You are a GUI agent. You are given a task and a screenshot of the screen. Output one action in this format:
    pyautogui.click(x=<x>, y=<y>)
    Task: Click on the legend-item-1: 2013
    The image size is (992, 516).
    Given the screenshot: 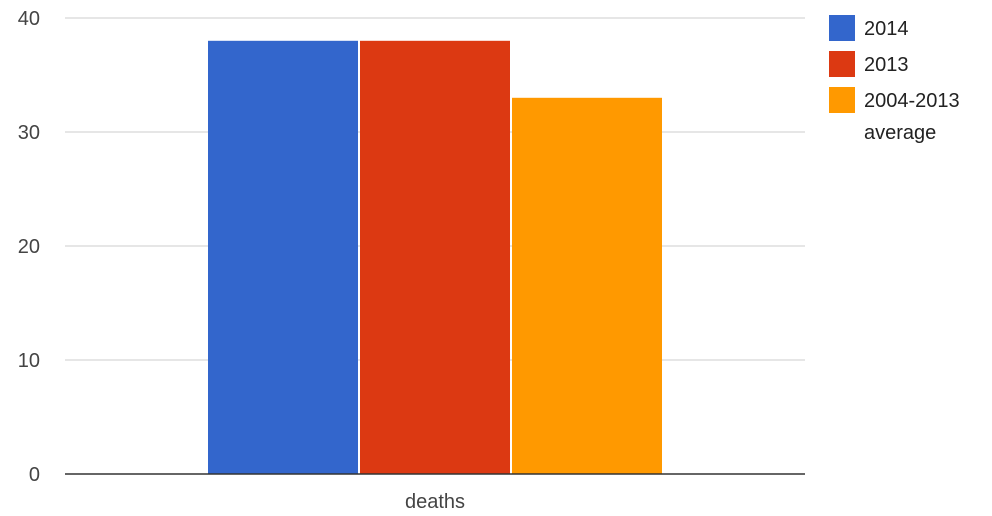 What is the action you would take?
    pyautogui.click(x=869, y=64)
    